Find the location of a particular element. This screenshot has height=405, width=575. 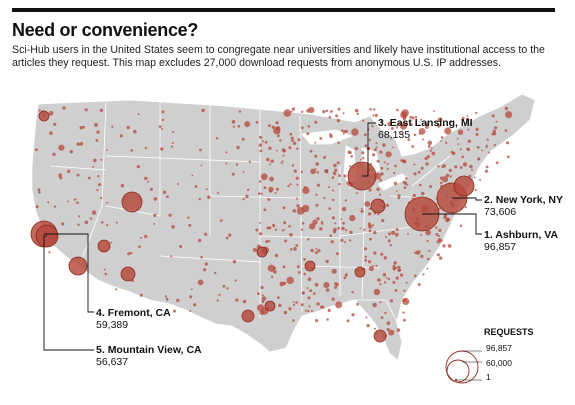

state-border-line is located at coordinates (78, 168).